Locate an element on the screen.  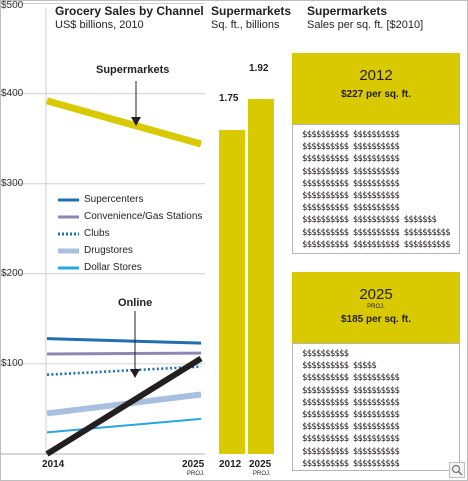
y-tick-label: $200 is located at coordinates (12, 273).